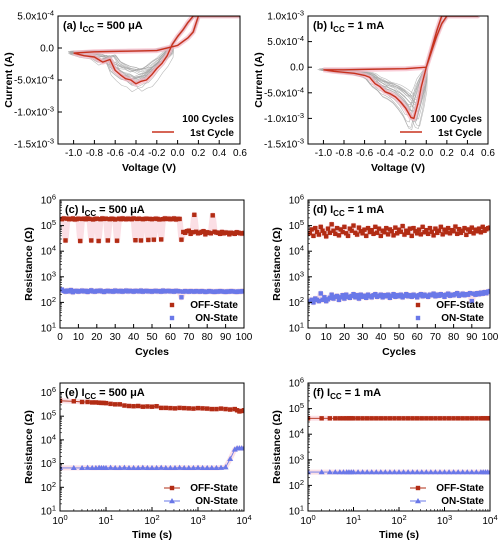 This screenshot has height=550, width=503. What do you see at coordinates (418, 318) in the screenshot?
I see `legend-marker-on-state` at bounding box center [418, 318].